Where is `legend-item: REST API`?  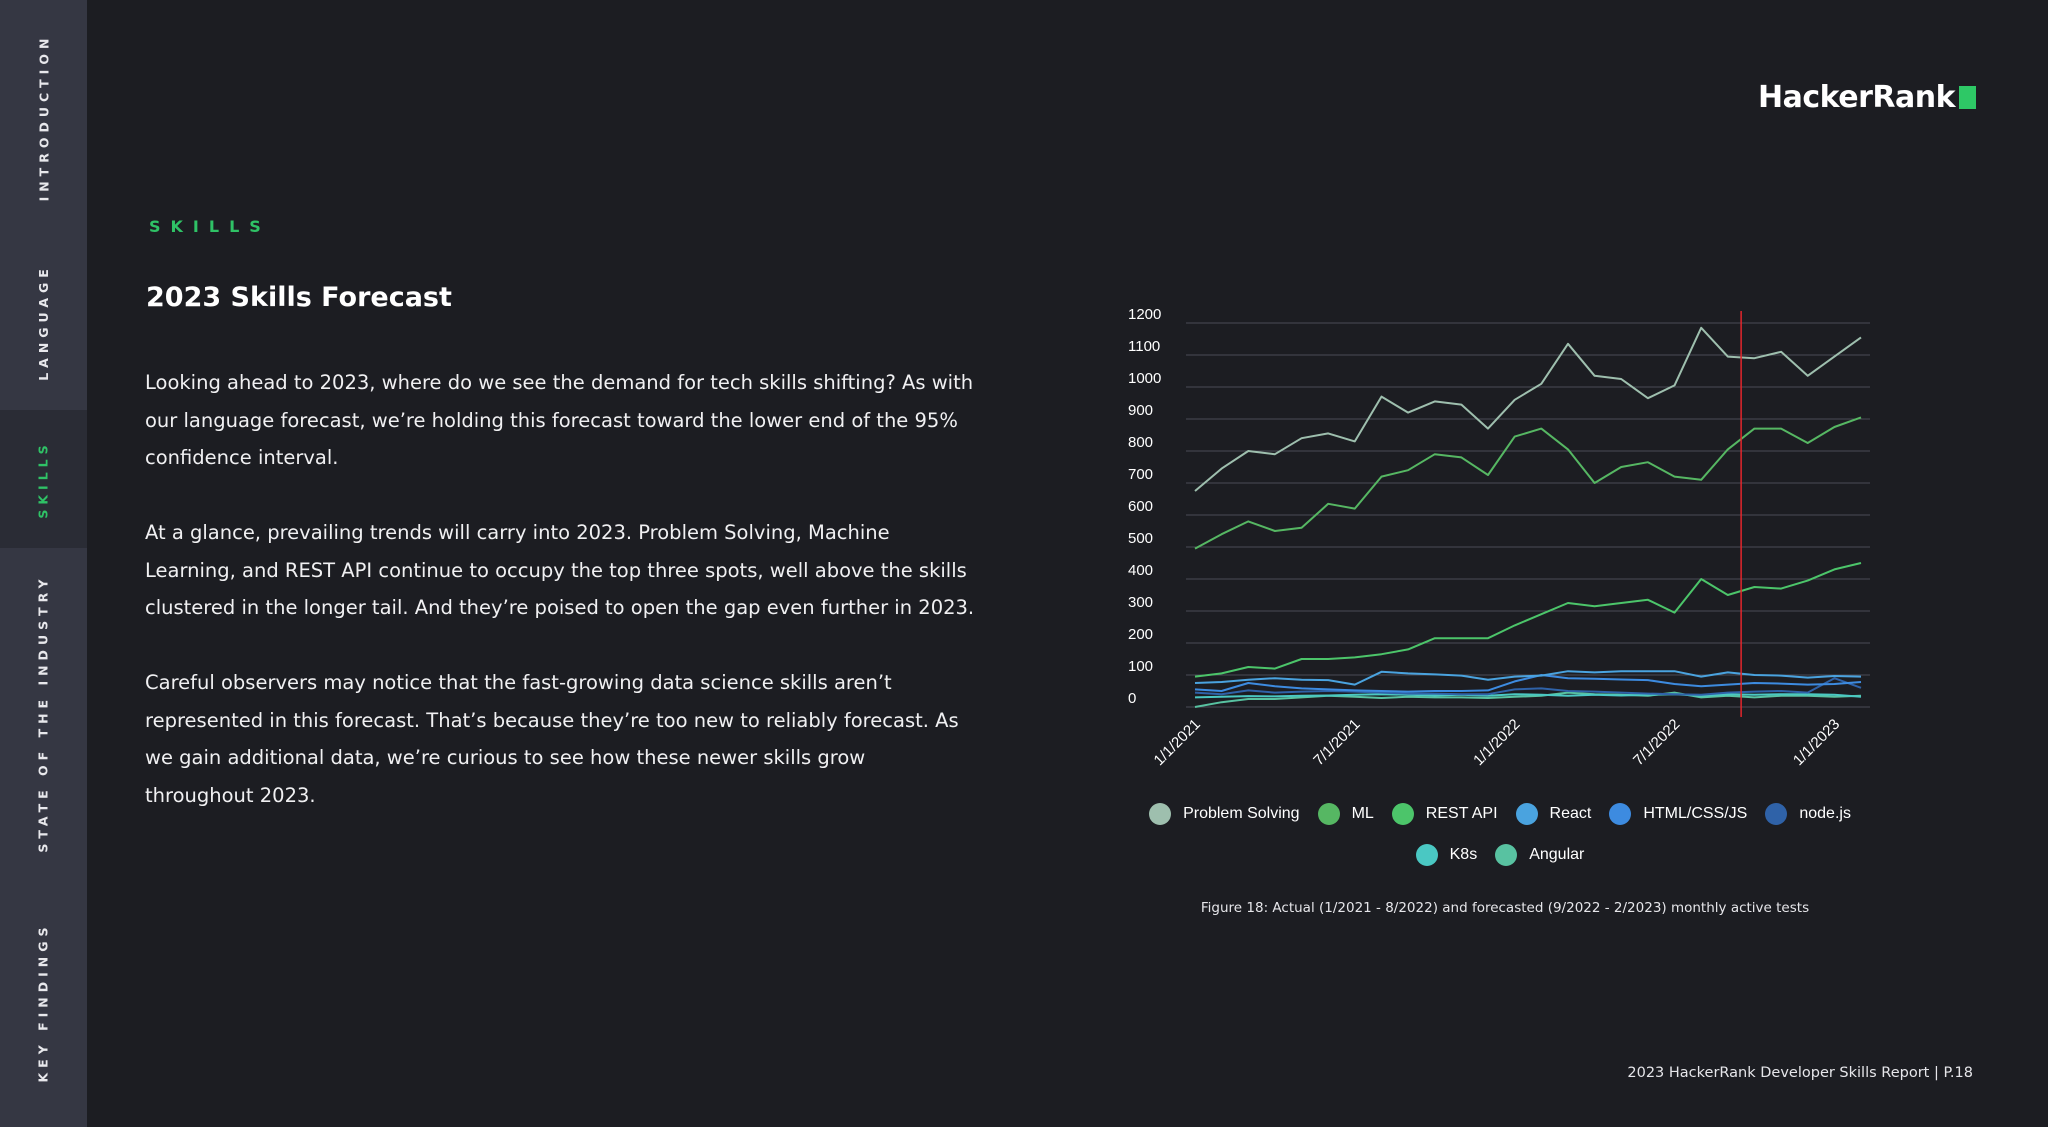 legend-item: REST API is located at coordinates (1444, 814).